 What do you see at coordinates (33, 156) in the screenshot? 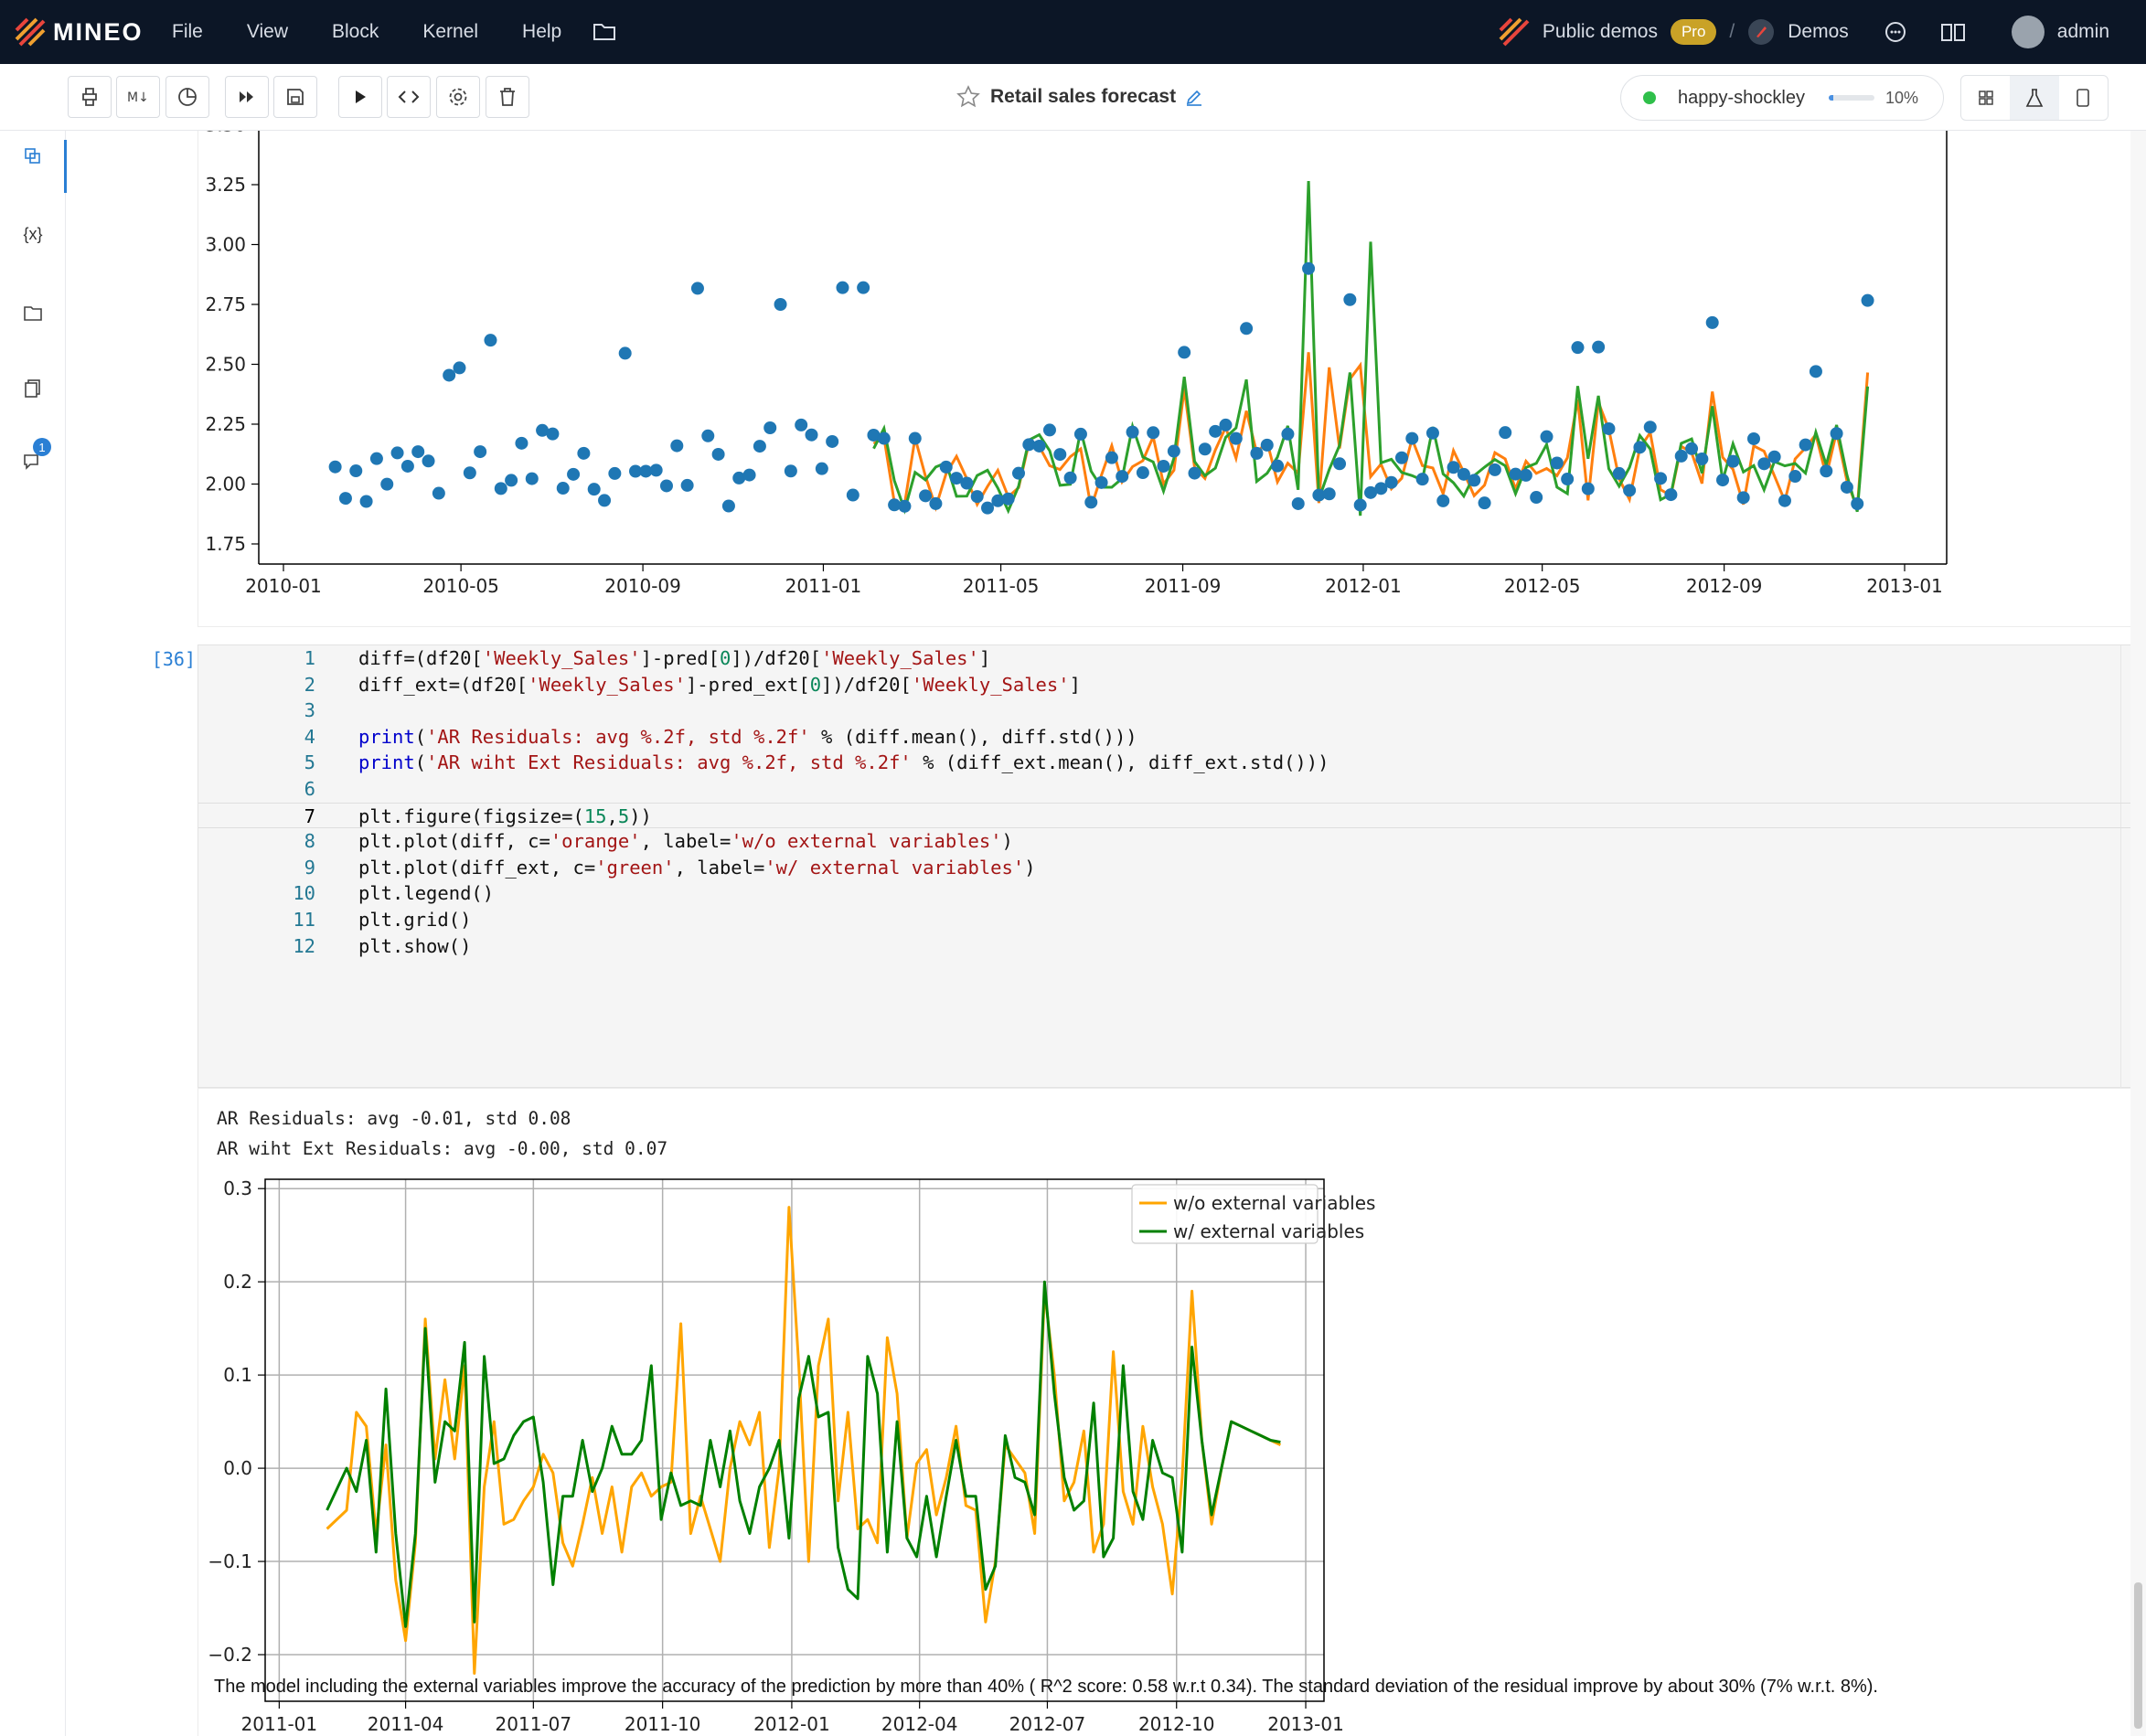
I see `blocks-icon` at bounding box center [33, 156].